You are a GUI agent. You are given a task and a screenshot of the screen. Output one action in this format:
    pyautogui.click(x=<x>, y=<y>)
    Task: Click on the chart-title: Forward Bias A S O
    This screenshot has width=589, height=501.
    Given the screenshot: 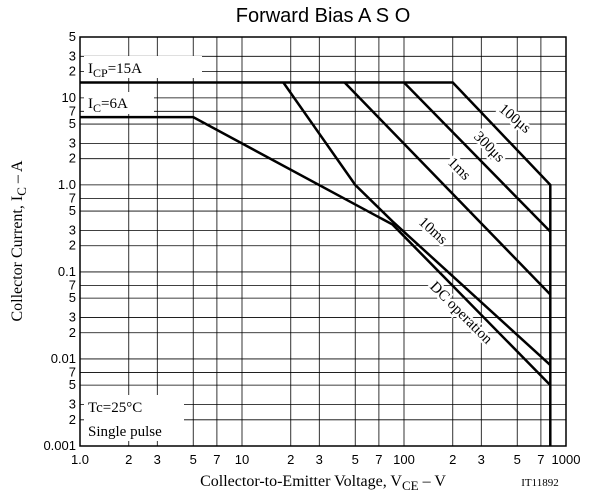 What is the action you would take?
    pyautogui.click(x=323, y=16)
    